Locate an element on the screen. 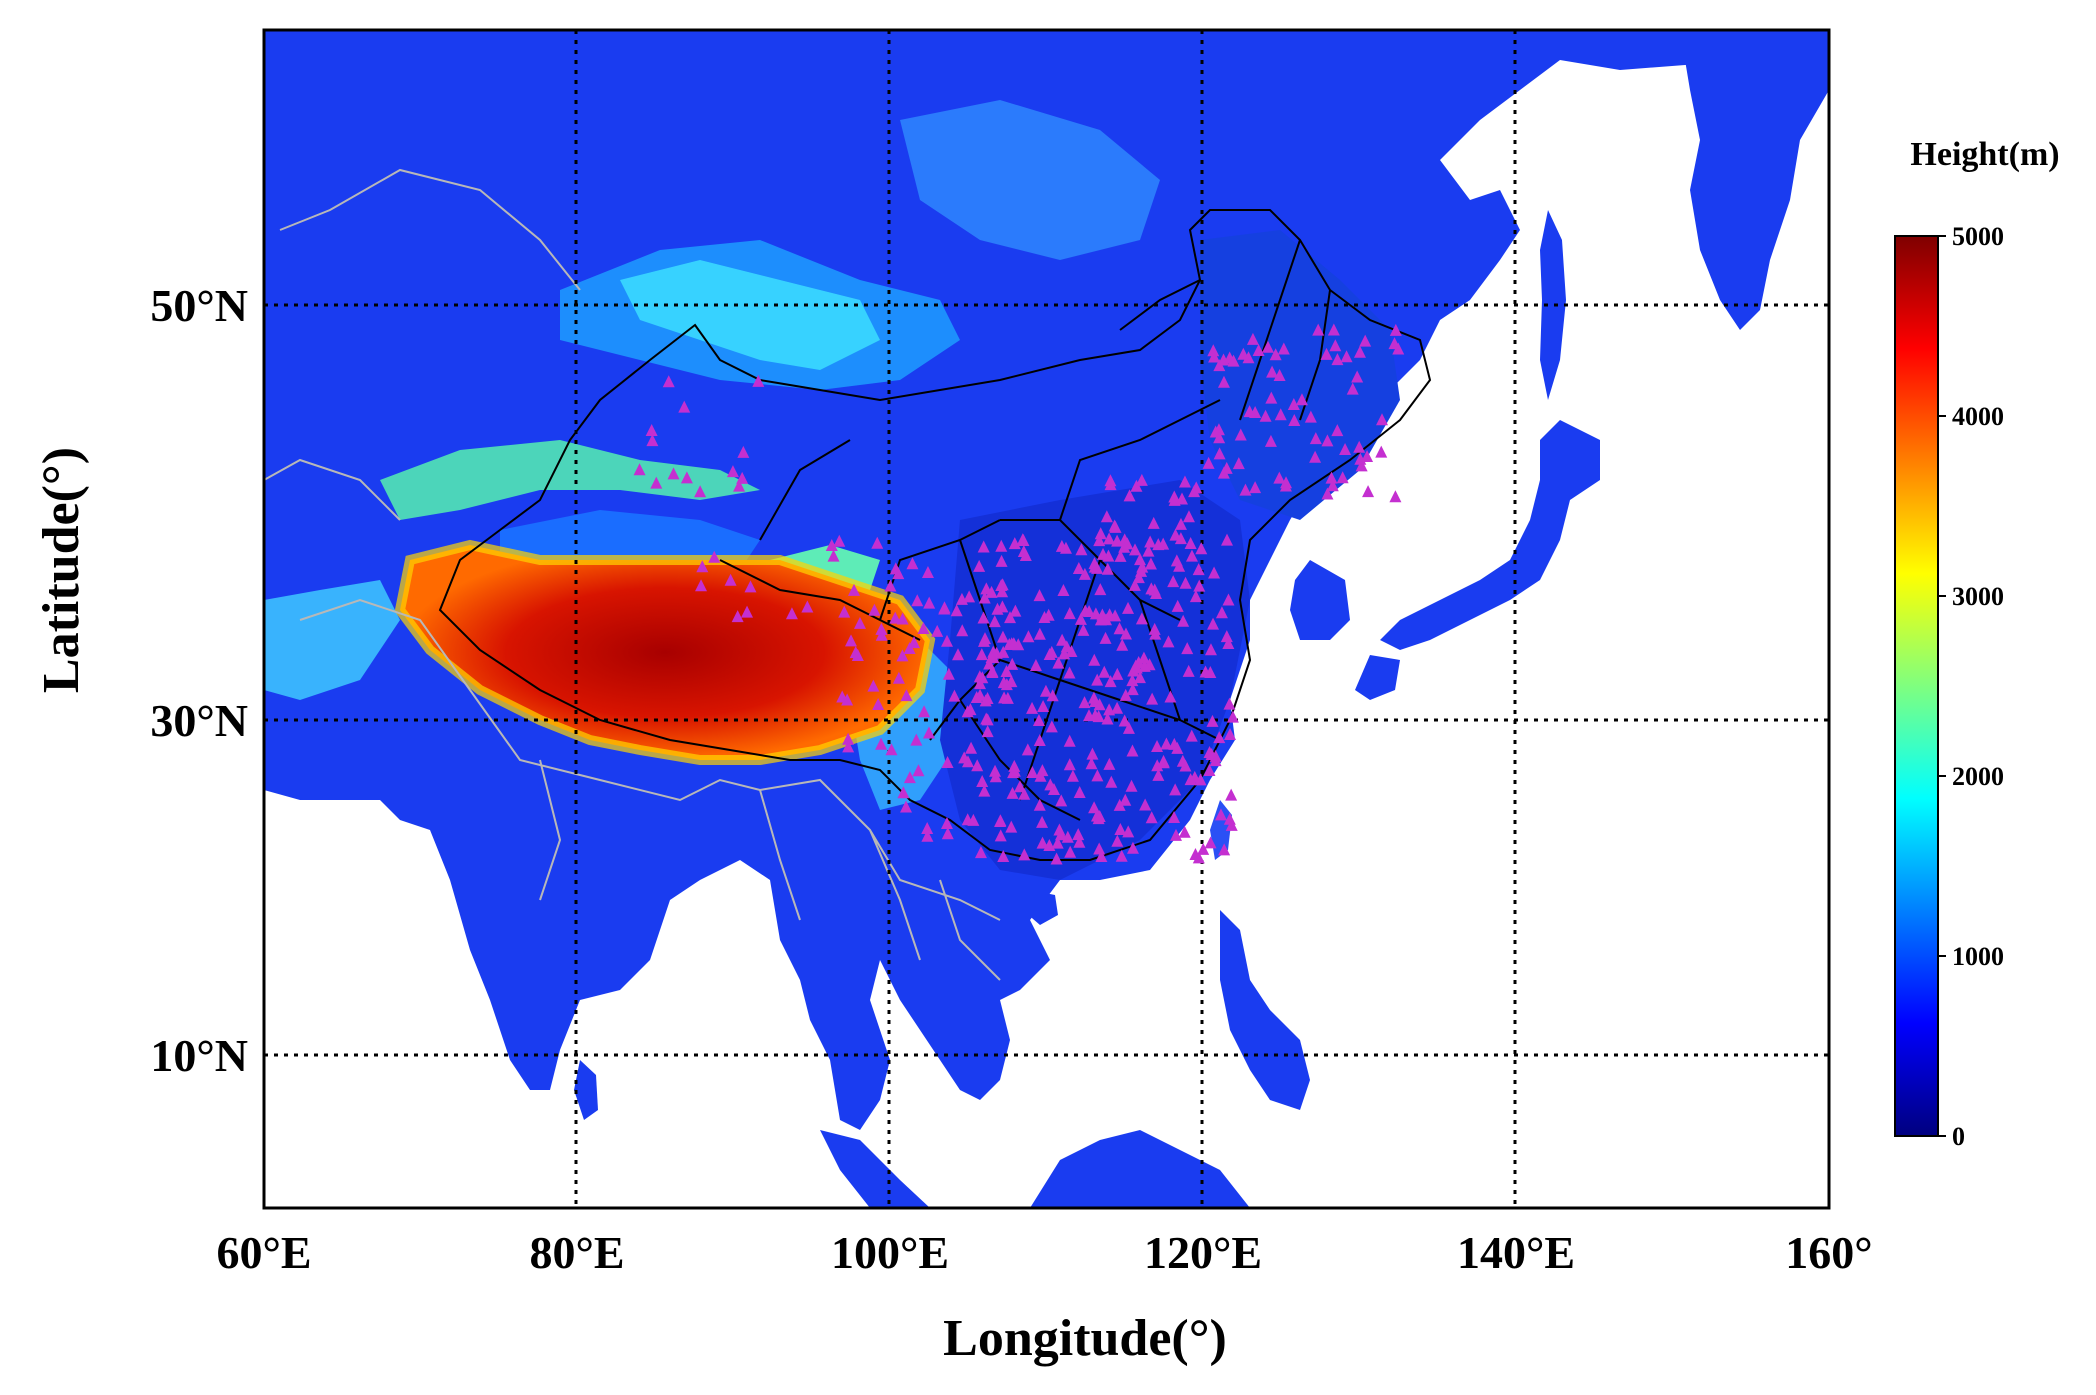 The image size is (2096, 1395). colorbar-tick-label: 5000 is located at coordinates (1978, 236).